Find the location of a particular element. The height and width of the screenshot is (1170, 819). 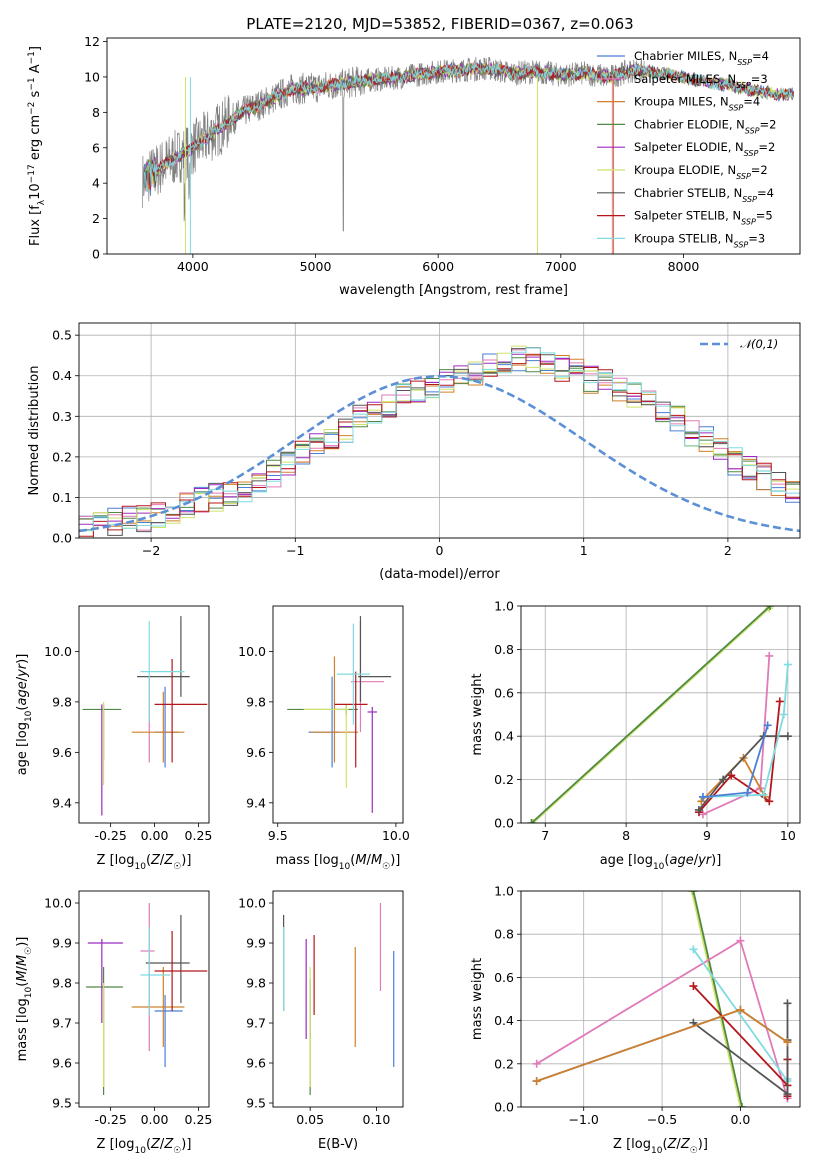

y-tick-label: 0.3 is located at coordinates (62, 416).